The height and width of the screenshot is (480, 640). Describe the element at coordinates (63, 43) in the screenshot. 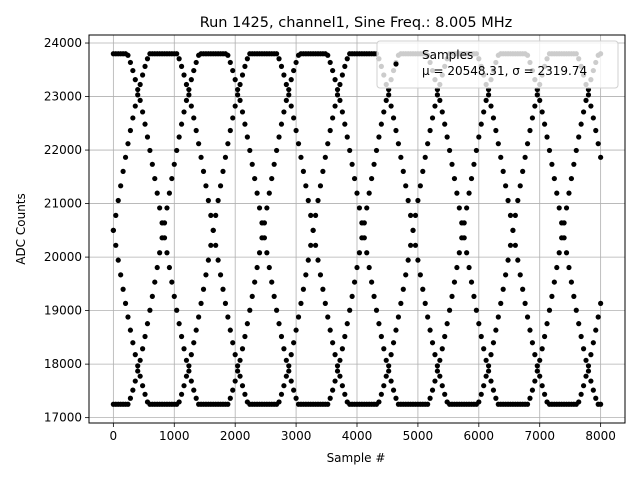

I see `y-tick-label: 24000` at that location.